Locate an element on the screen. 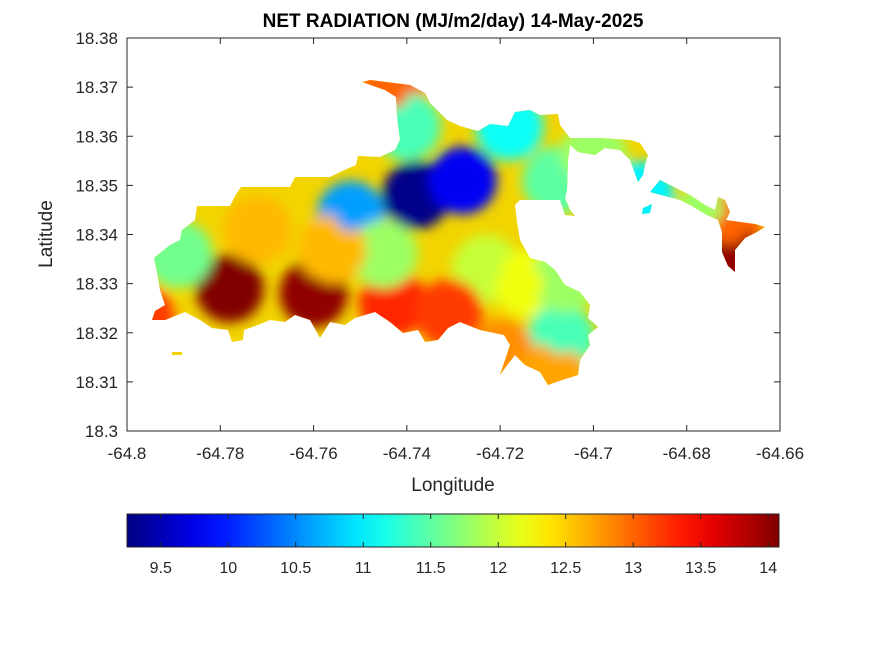 The height and width of the screenshot is (656, 875). y-tick-label: 18.31 is located at coordinates (96, 382).